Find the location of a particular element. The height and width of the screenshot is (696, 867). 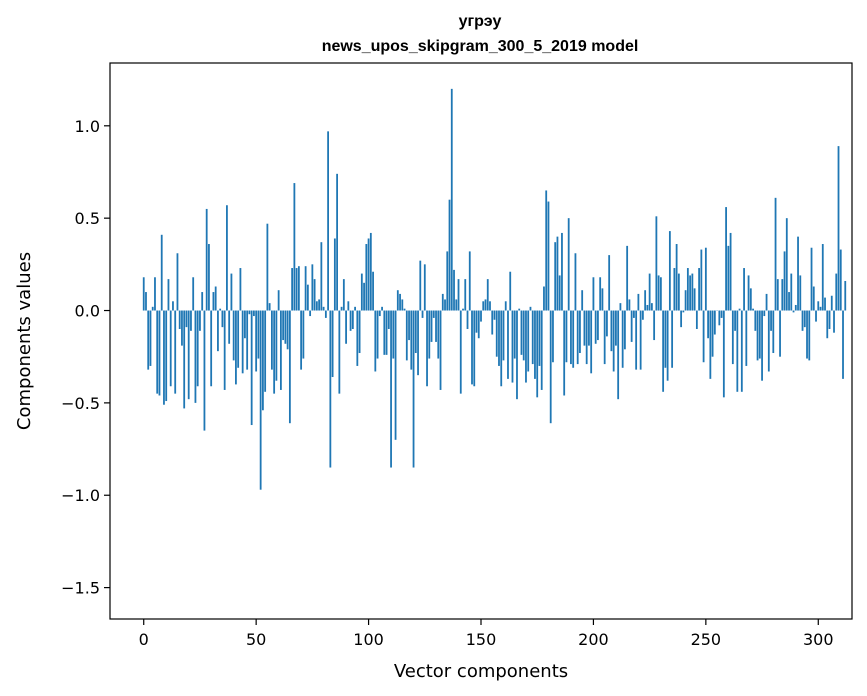

y-tick-label: −1.5 is located at coordinates (80, 588).